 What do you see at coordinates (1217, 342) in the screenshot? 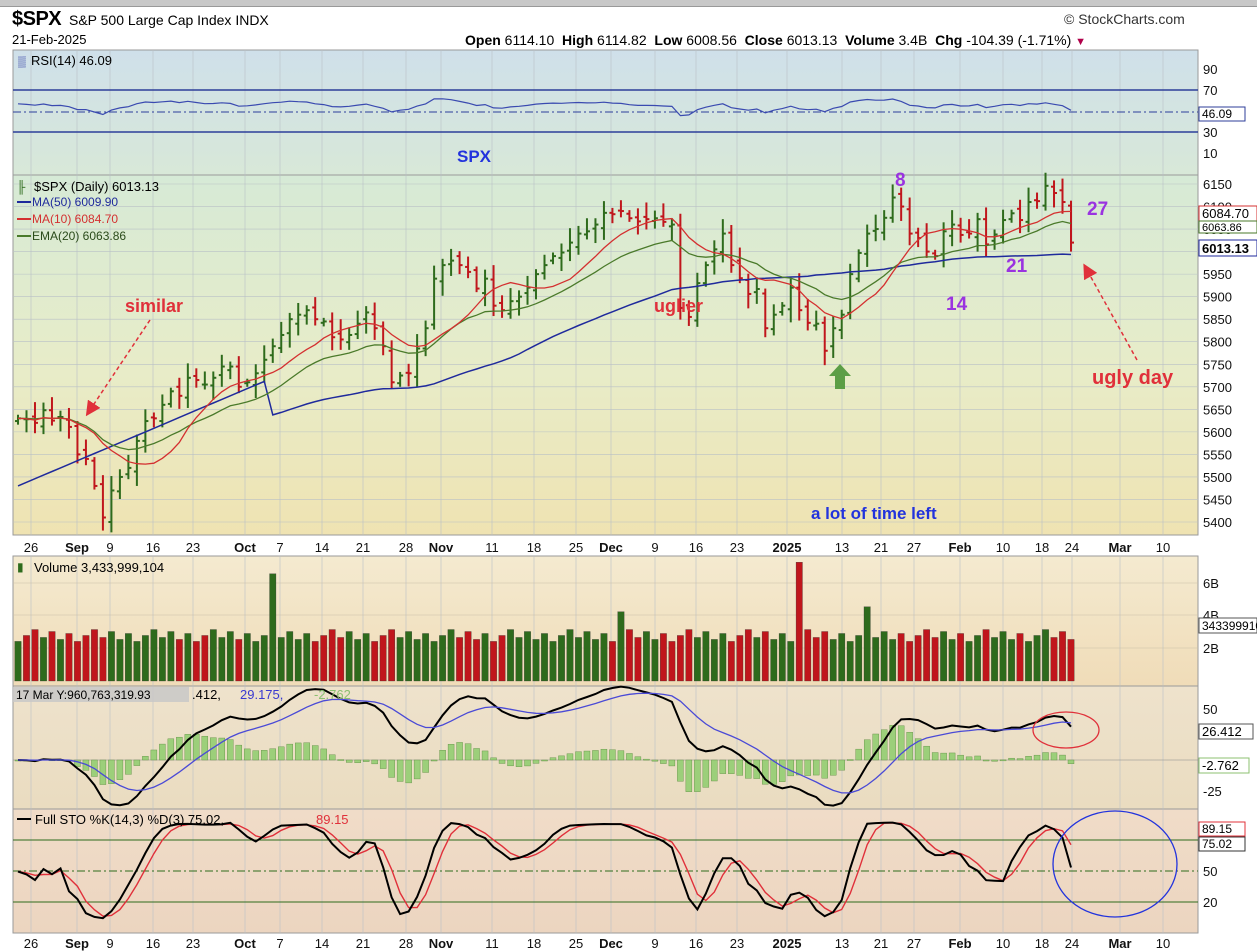
I see `price-axis-label: 5800` at bounding box center [1217, 342].